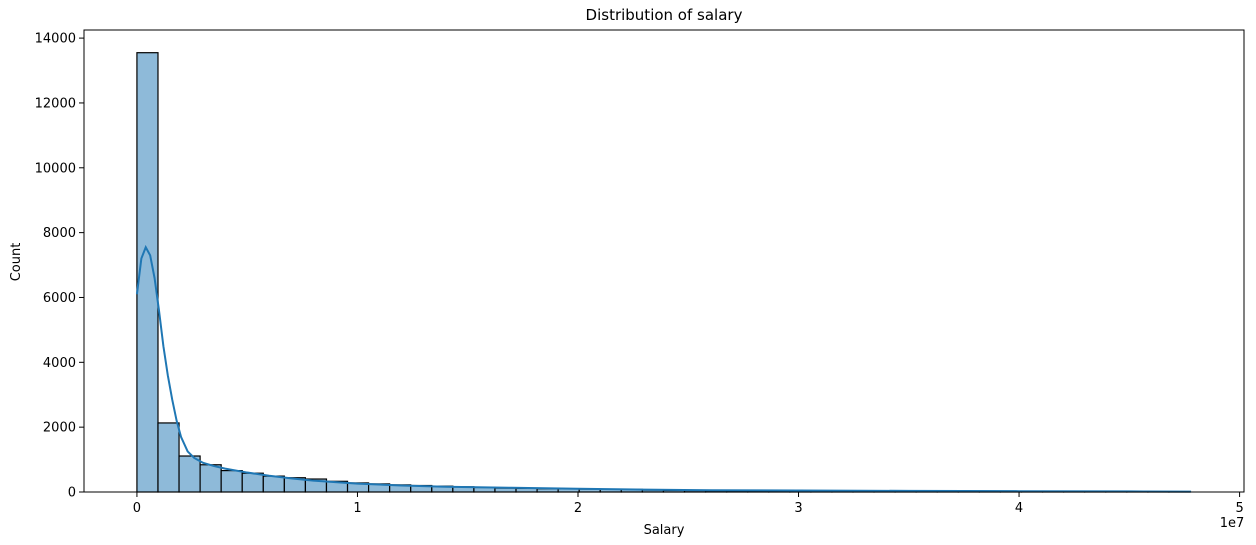  Describe the element at coordinates (59, 363) in the screenshot. I see `y-tick-label-2: 4000` at that location.